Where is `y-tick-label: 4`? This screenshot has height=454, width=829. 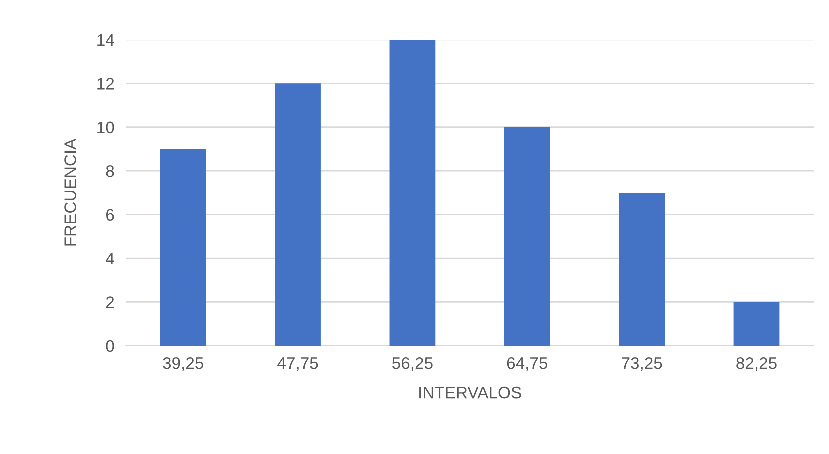 y-tick-label: 4 is located at coordinates (110, 259).